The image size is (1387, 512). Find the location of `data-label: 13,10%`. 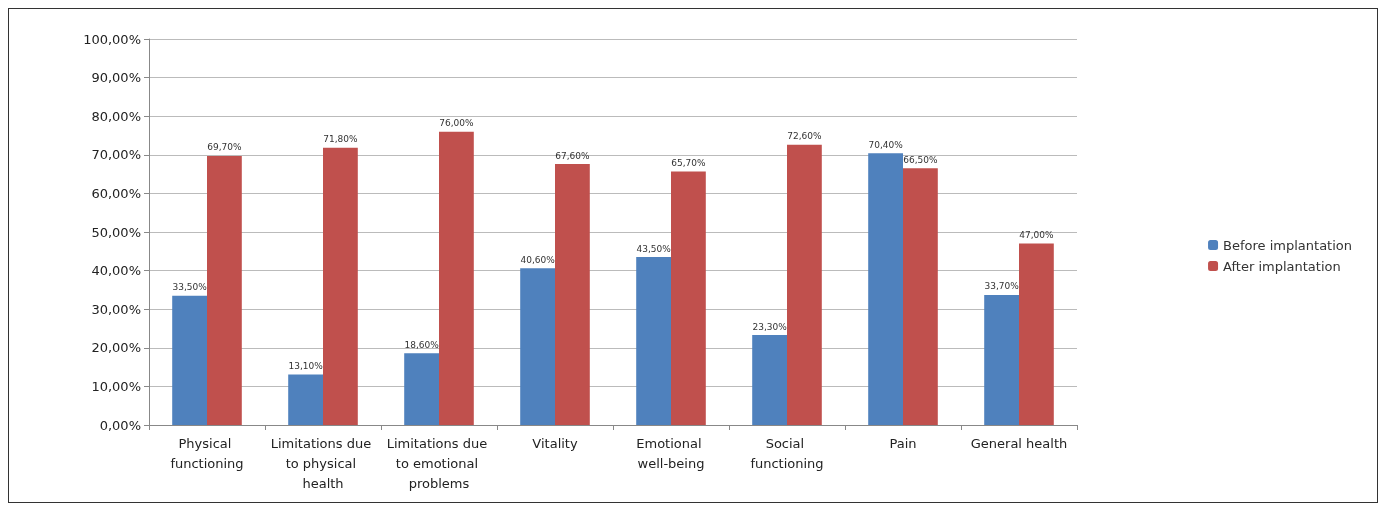

data-label: 13,10% is located at coordinates (306, 365).